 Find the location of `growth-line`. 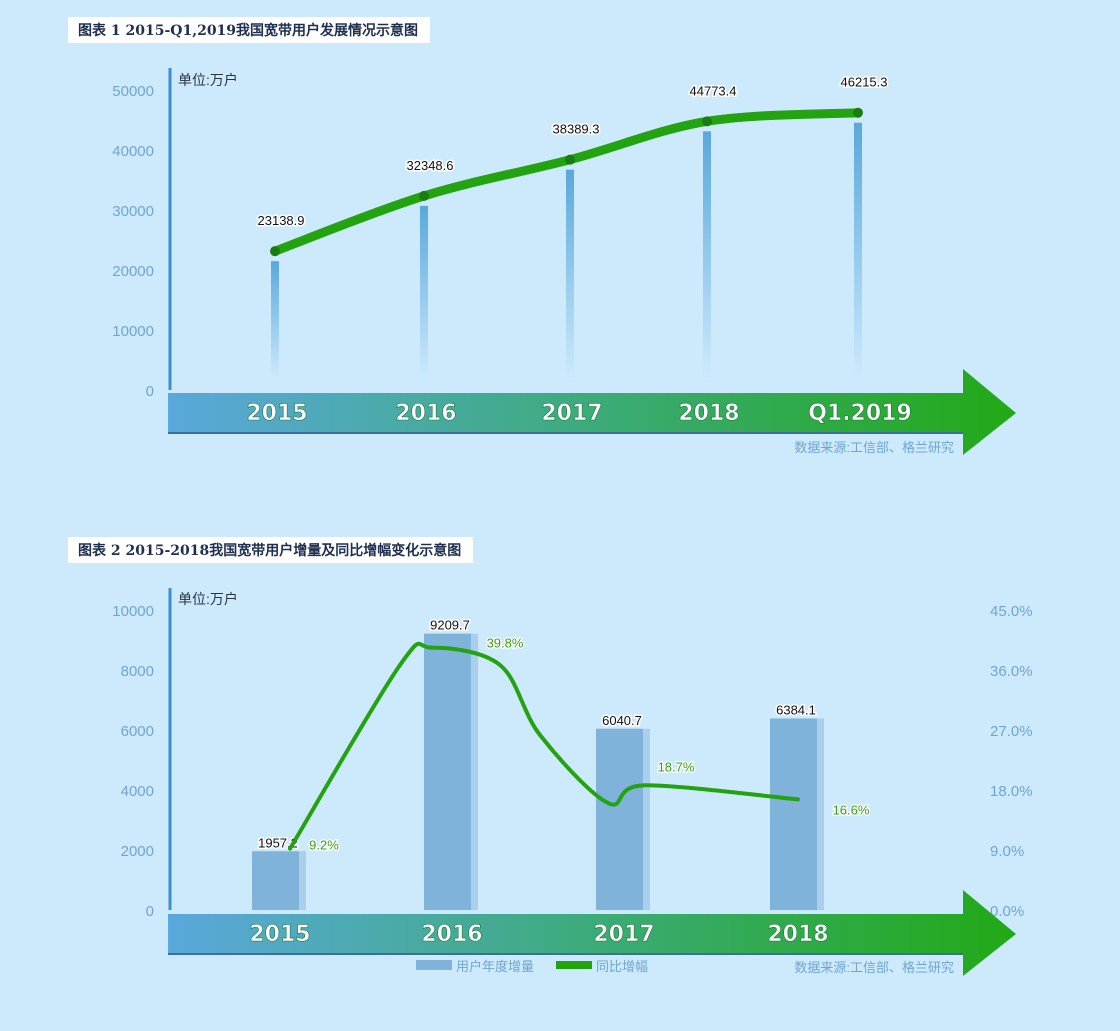

growth-line is located at coordinates (544, 746).